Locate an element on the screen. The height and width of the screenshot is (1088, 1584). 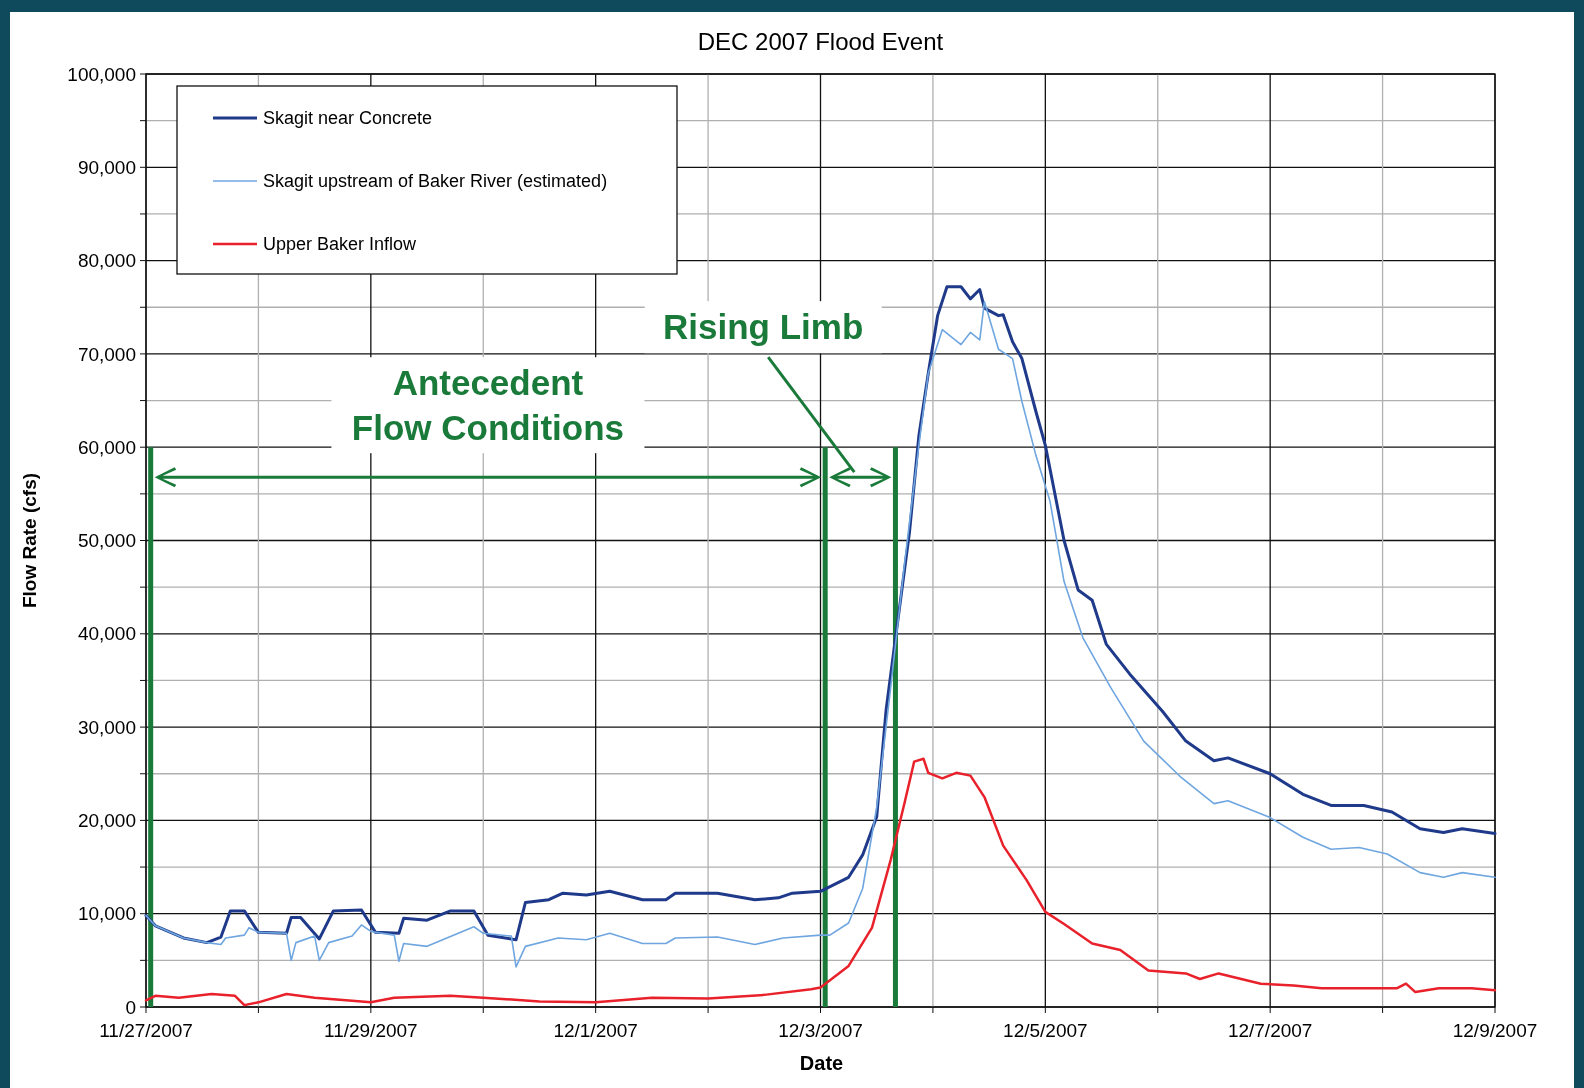
legend-label: Skagit upstream of Baker River (estimated) is located at coordinates (435, 181).